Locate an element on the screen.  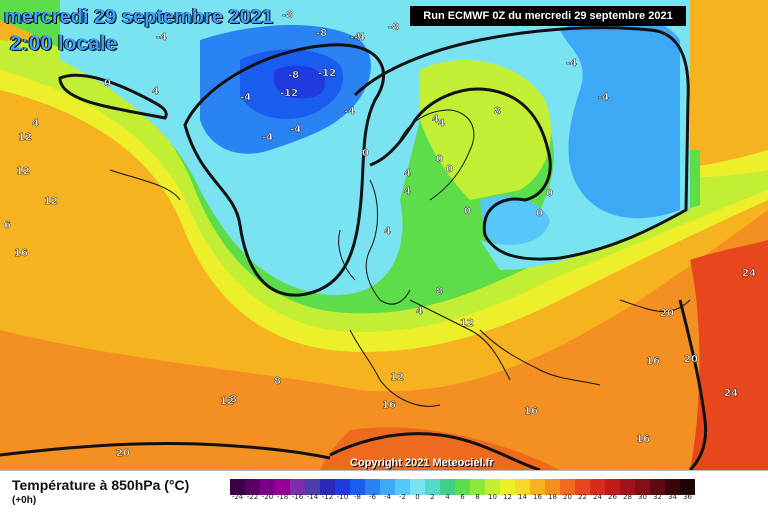
field-scandinavia is located at coordinates (485, 130).